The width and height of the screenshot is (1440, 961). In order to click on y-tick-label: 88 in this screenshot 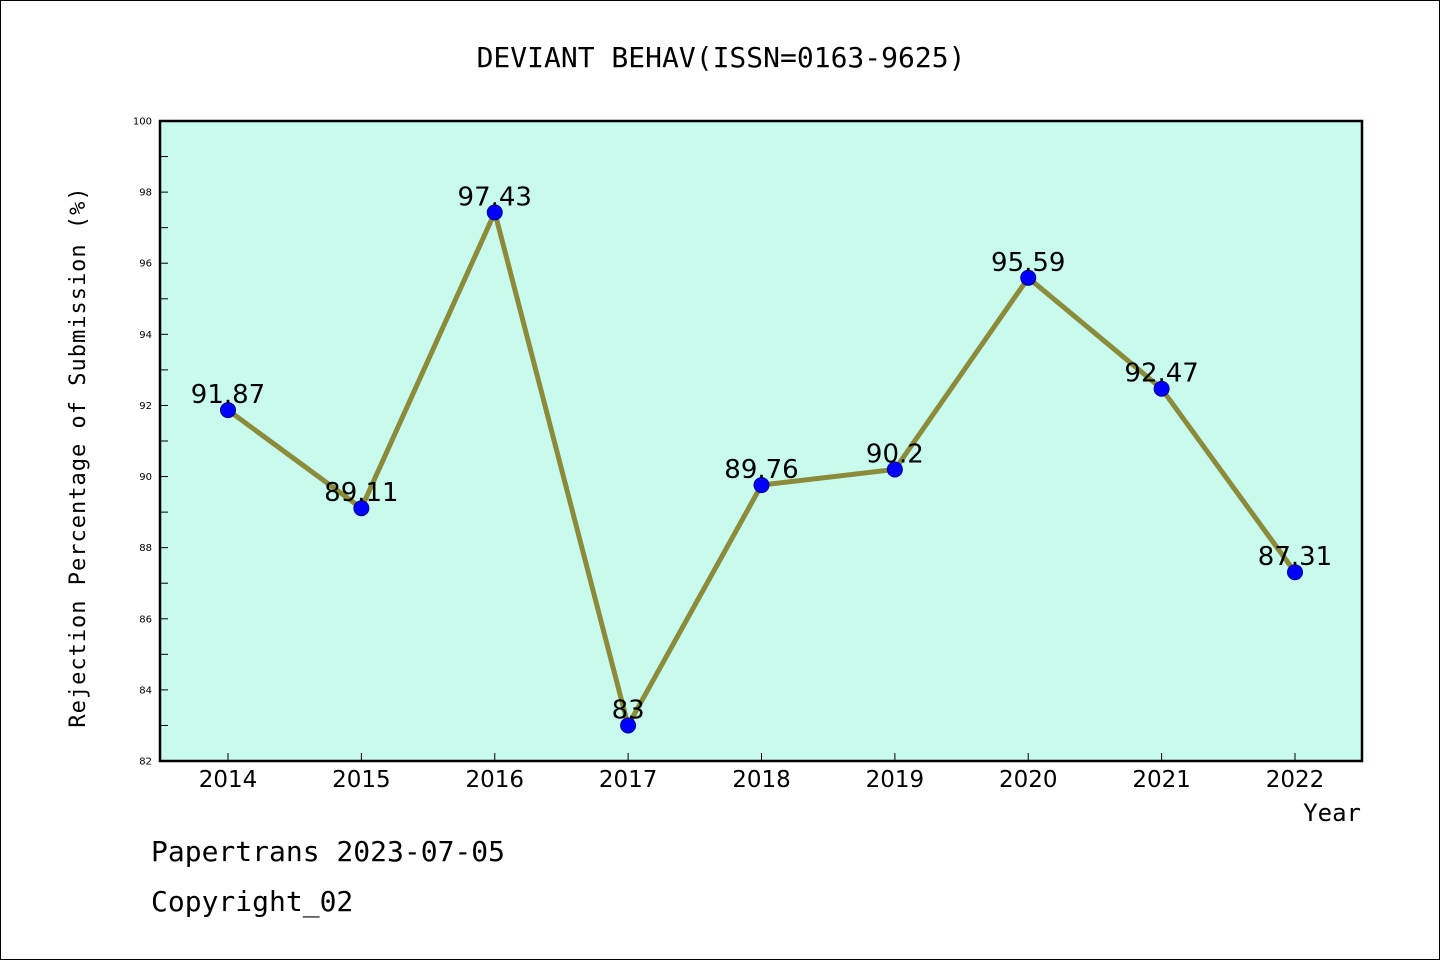, I will do `click(145, 548)`.